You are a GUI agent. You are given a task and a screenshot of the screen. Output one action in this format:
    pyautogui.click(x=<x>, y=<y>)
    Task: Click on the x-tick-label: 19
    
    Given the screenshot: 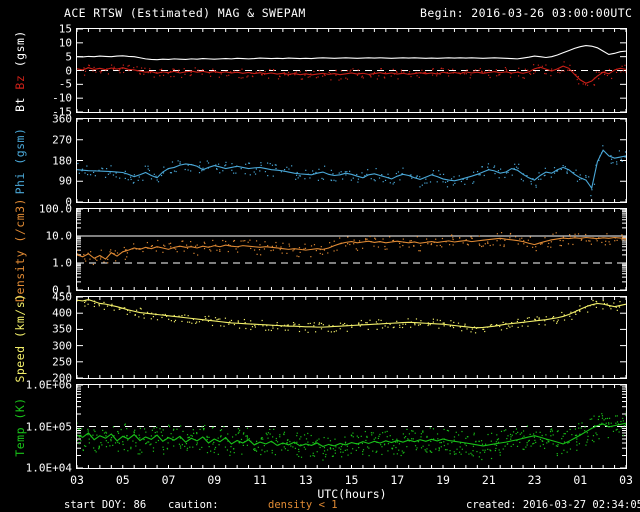 What is the action you would take?
    pyautogui.click(x=443, y=480)
    